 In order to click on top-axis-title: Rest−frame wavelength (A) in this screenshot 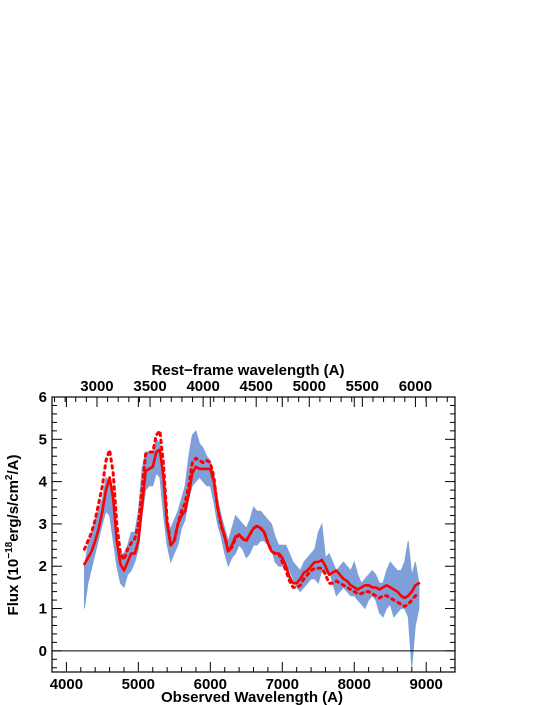, I will do `click(248, 370)`.